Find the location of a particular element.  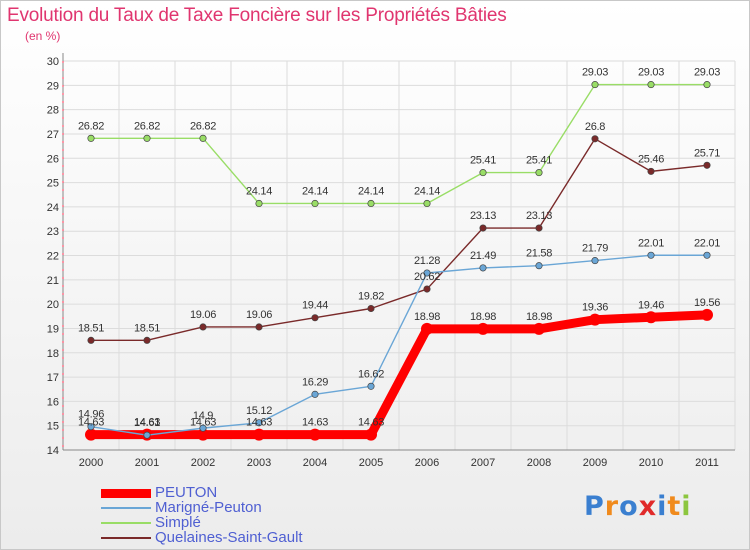

logo-letter: x is located at coordinates (648, 506).